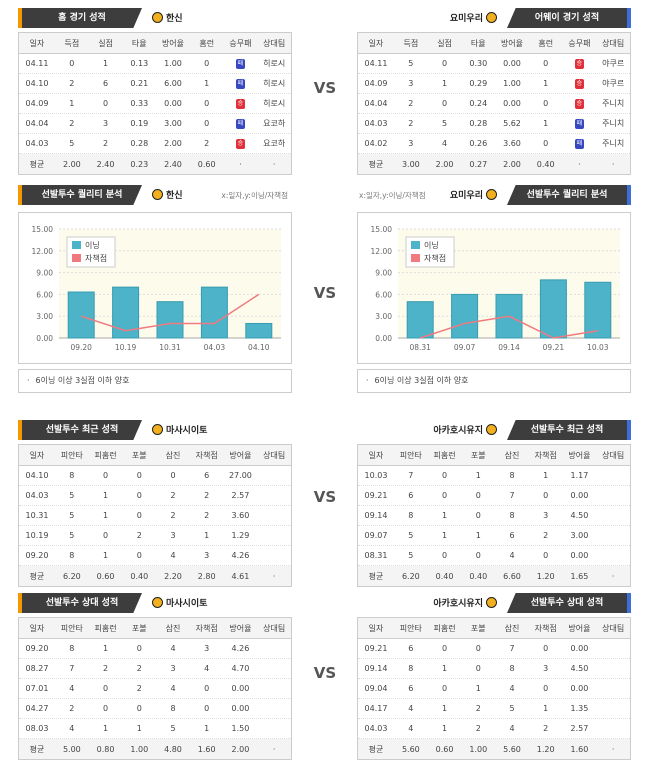 This screenshot has height=766, width=650. I want to click on table-cell: 10.31, so click(37, 515).